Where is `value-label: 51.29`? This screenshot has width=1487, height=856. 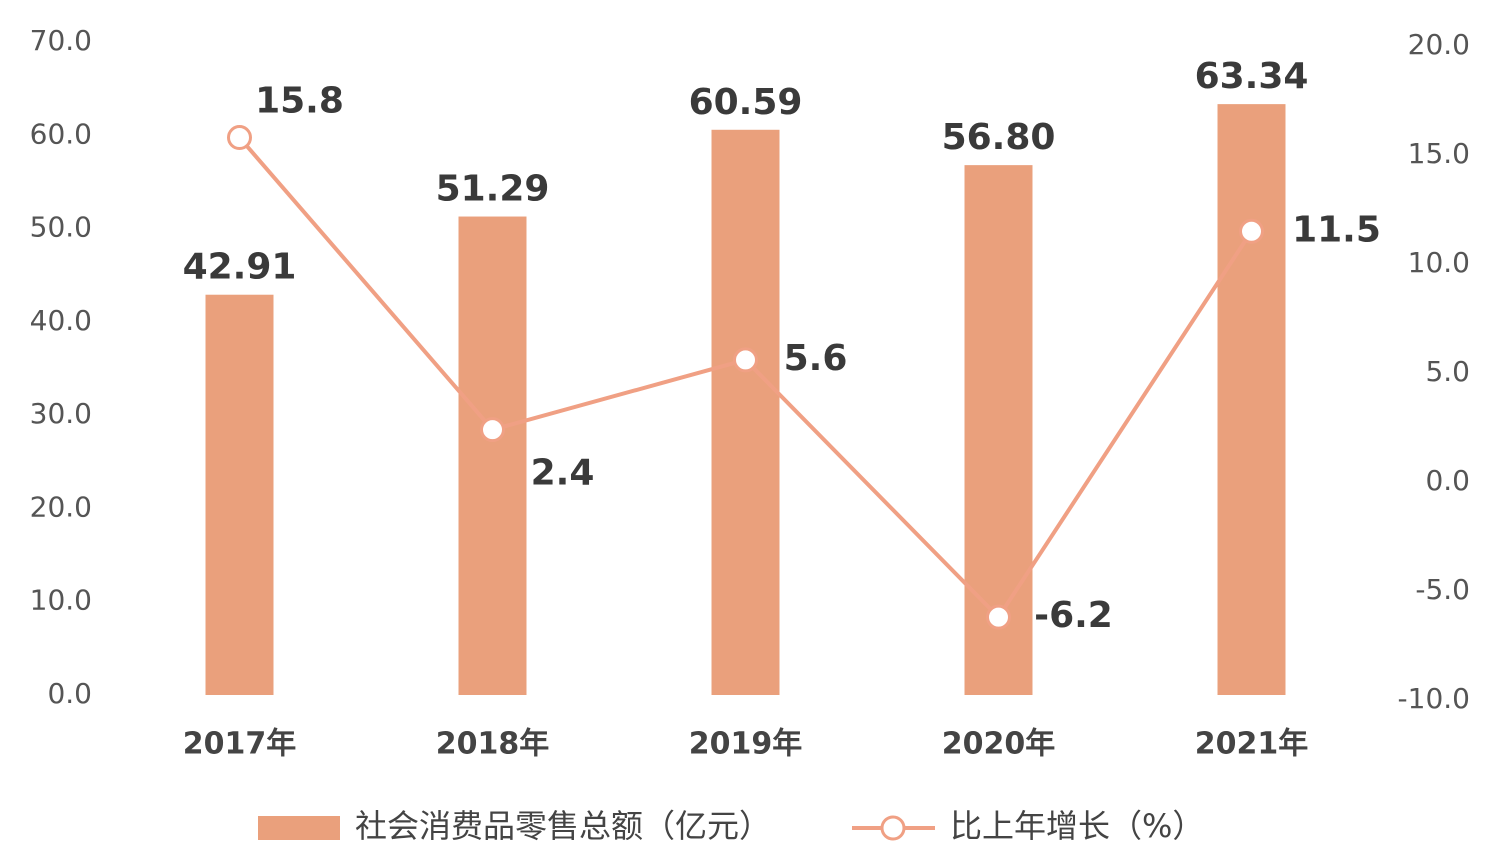
value-label: 51.29 is located at coordinates (493, 189).